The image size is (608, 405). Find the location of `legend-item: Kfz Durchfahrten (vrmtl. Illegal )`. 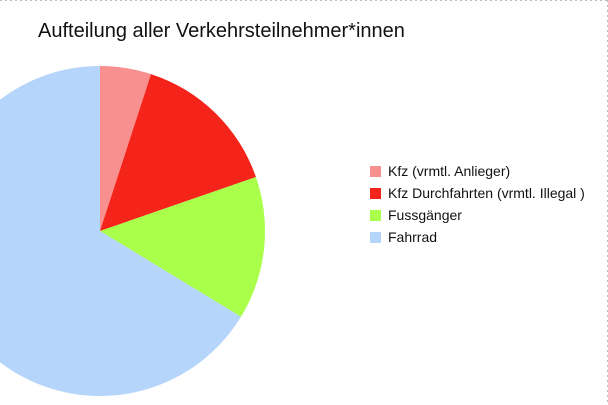

legend-item: Kfz Durchfahrten (vrmtl. Illegal ) is located at coordinates (477, 193).